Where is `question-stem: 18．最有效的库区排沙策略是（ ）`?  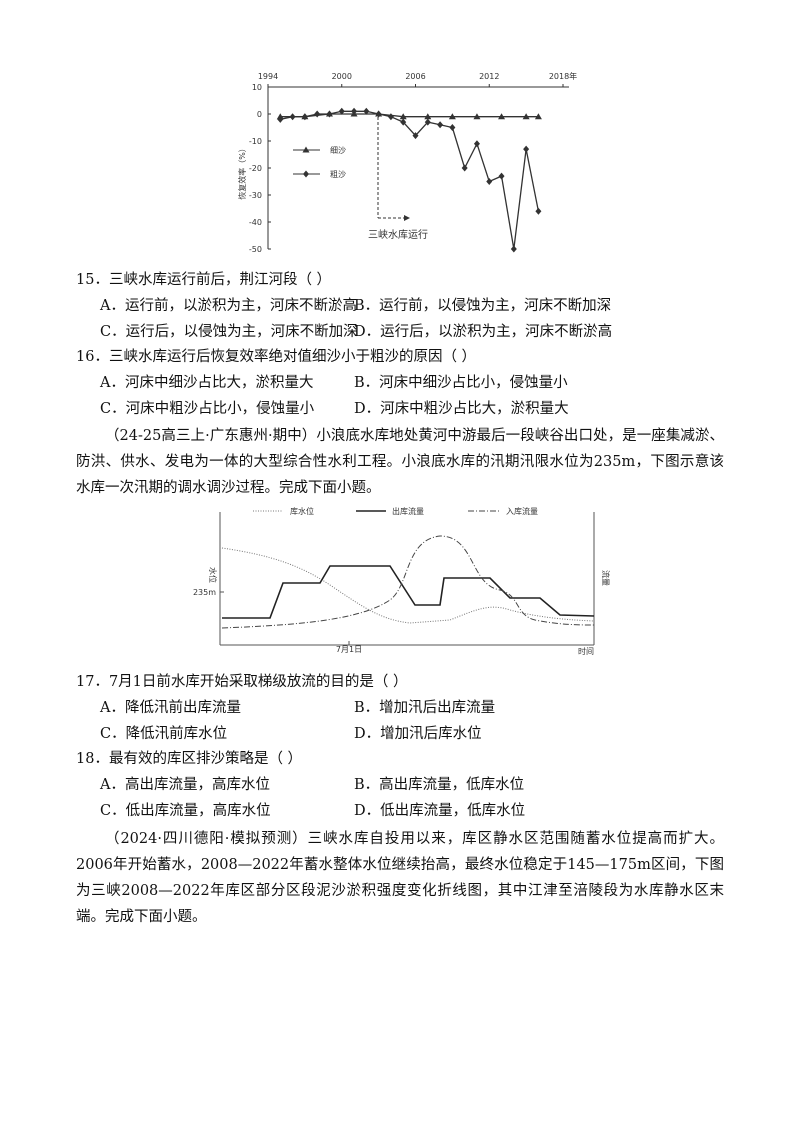
question-stem: 18．最有效的库区排沙策略是（ ） is located at coordinates (189, 759).